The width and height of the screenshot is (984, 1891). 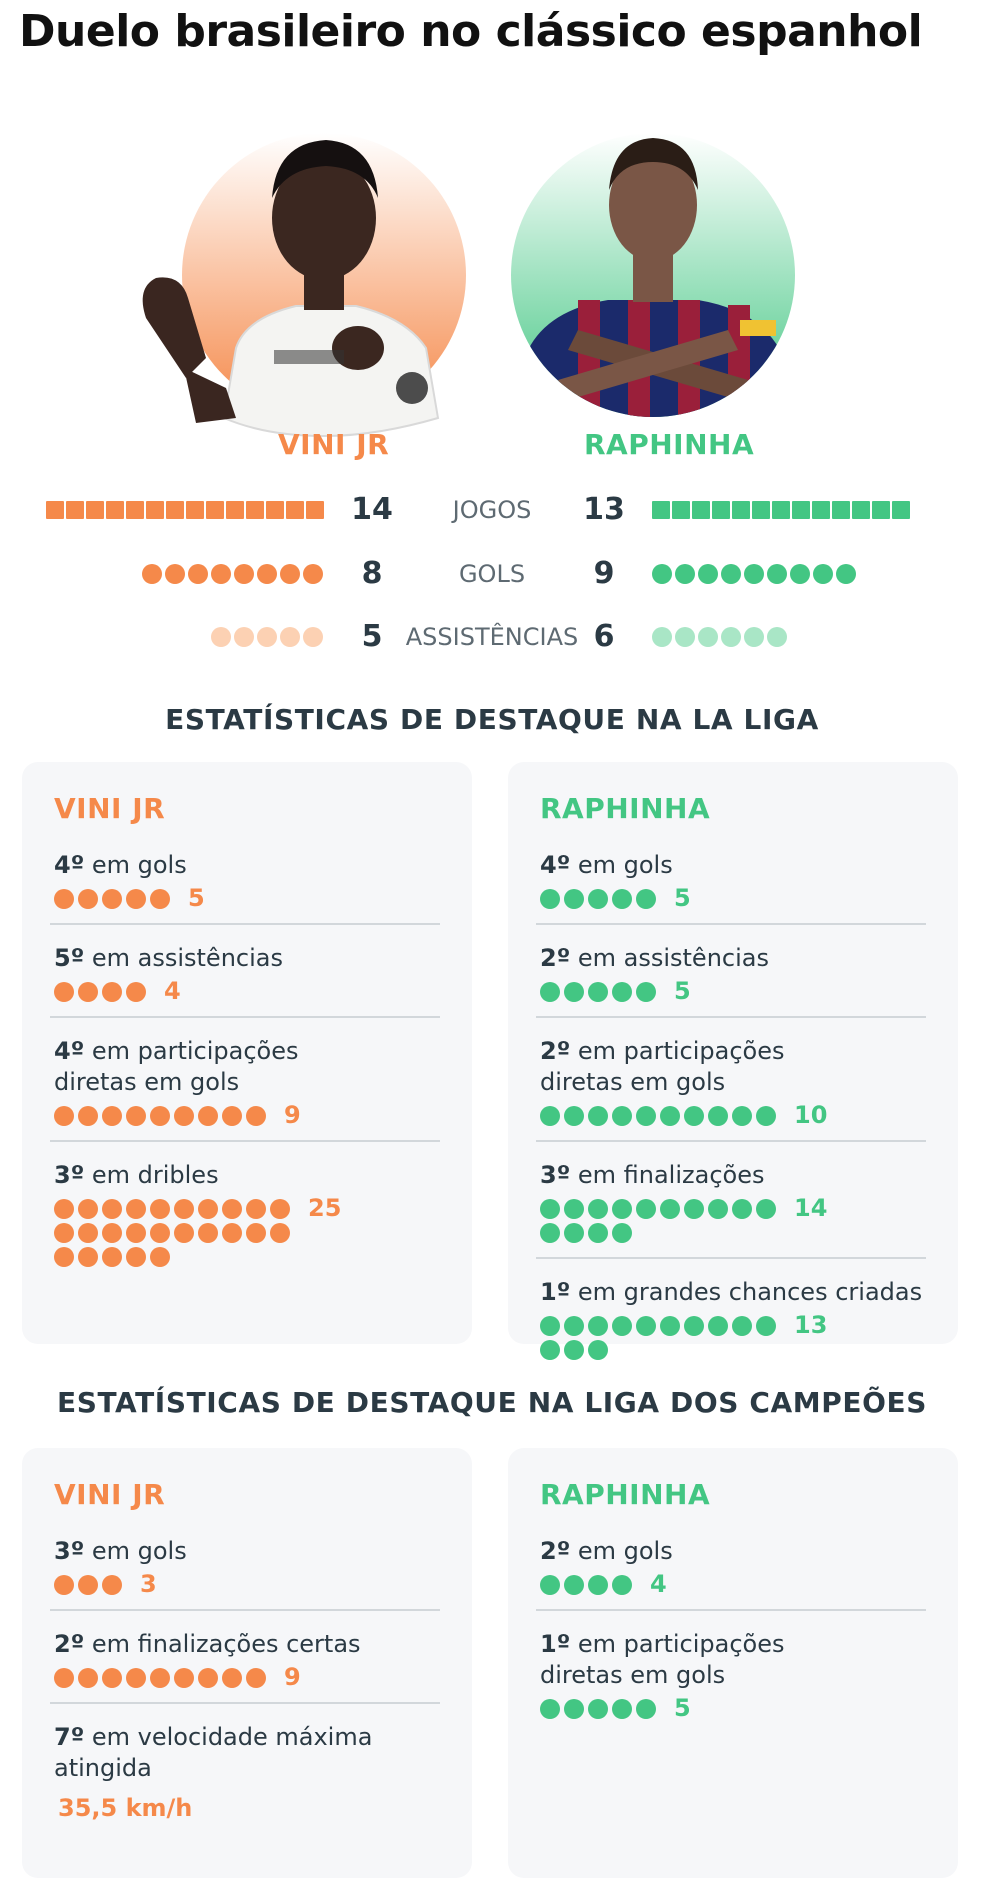 What do you see at coordinates (176, 1066) in the screenshot?
I see `stat-label-text: em participações diretas em gols` at bounding box center [176, 1066].